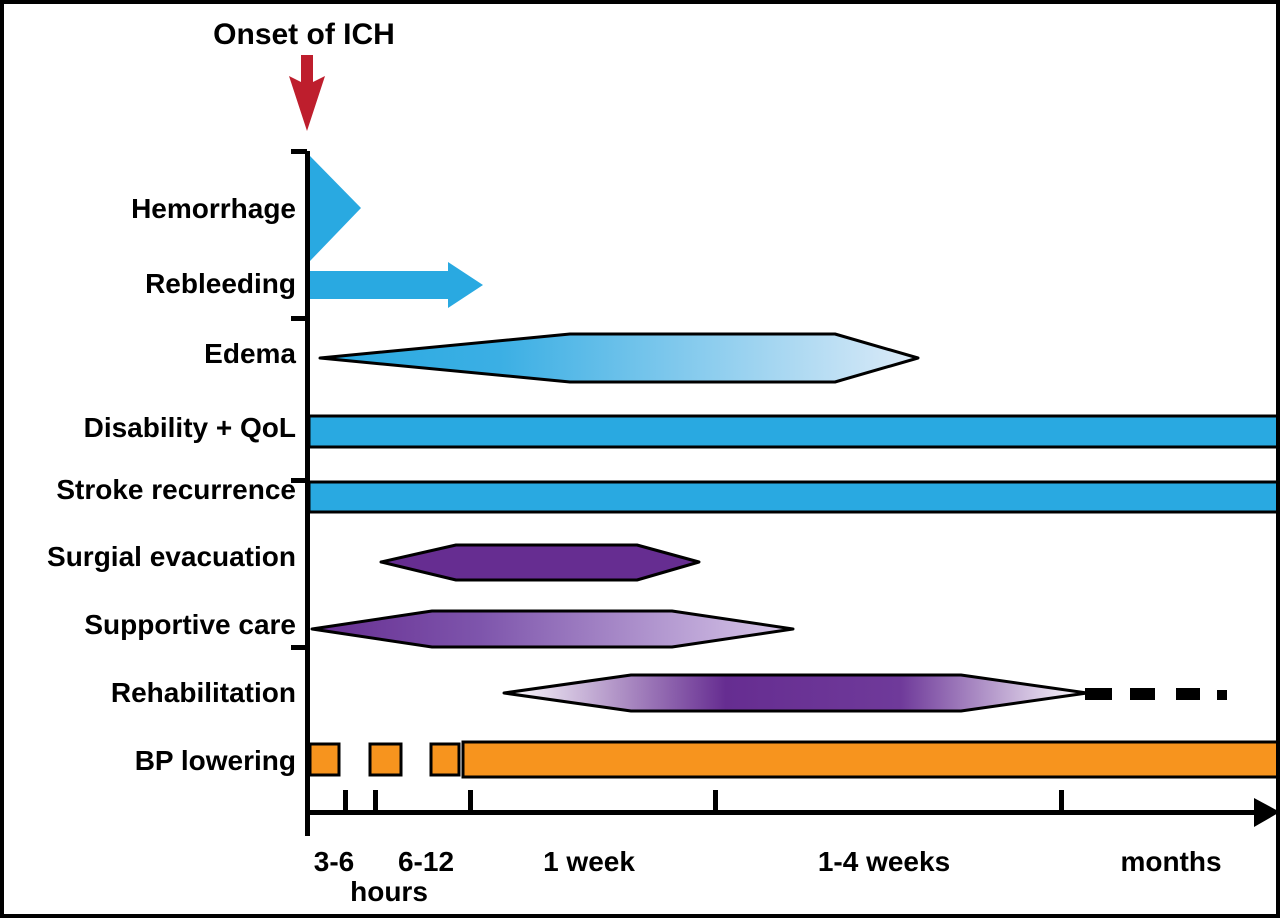 This screenshot has width=1280, height=918. Describe the element at coordinates (304, 34) in the screenshot. I see `figure-title: Onset of ICH` at that location.